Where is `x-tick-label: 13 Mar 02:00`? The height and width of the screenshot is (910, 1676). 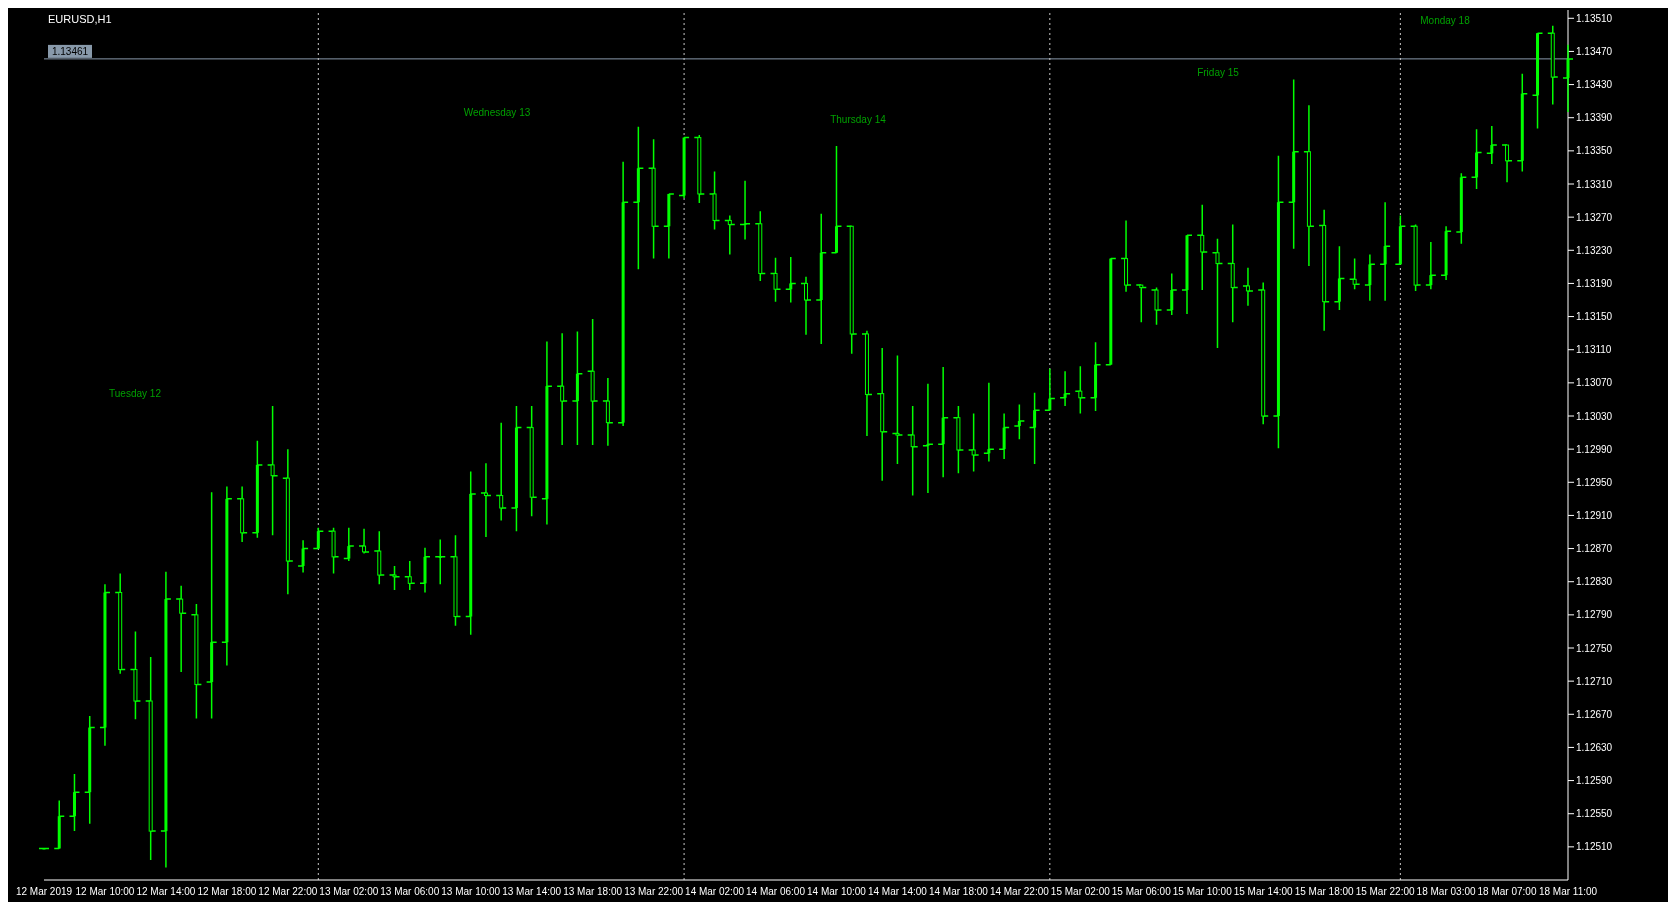
x-tick-label: 13 Mar 02:00 is located at coordinates (349, 892).